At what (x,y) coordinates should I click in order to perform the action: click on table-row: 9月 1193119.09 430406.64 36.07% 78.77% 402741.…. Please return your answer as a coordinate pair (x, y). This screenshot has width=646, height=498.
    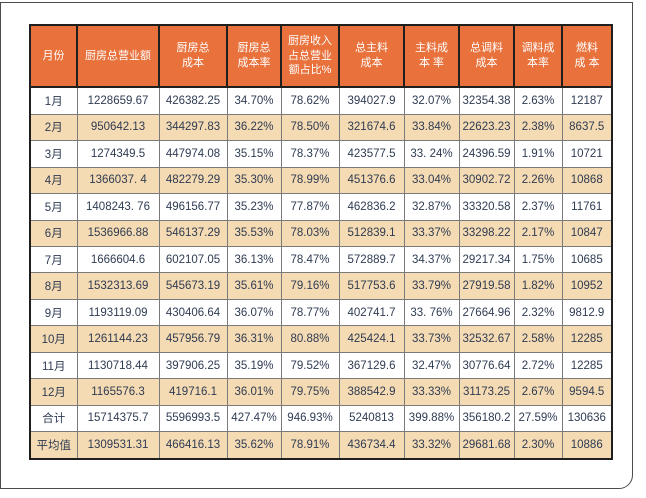
    Looking at the image, I should click on (321, 312).